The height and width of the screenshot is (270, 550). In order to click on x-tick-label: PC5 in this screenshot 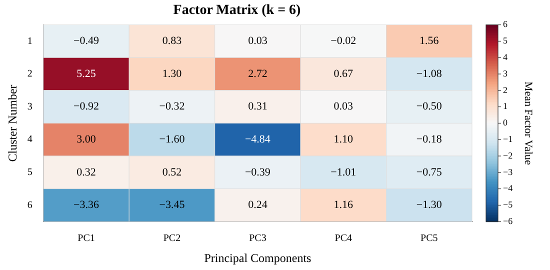, I will do `click(429, 238)`.